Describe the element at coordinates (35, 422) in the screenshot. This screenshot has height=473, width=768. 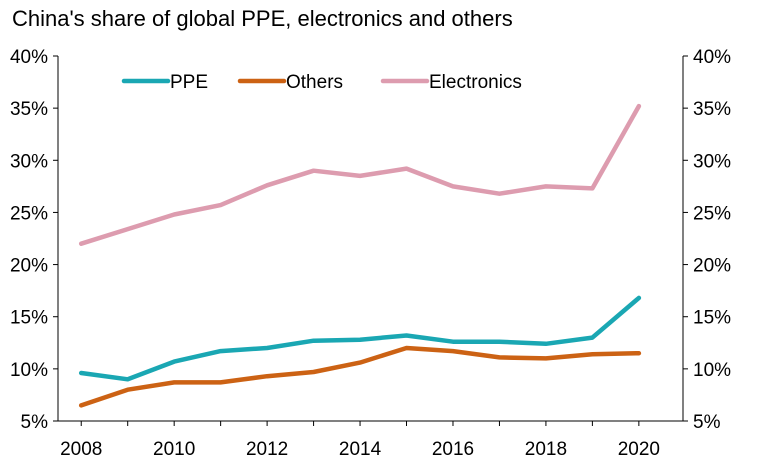
I see `y-tick-label-left: 5%` at that location.